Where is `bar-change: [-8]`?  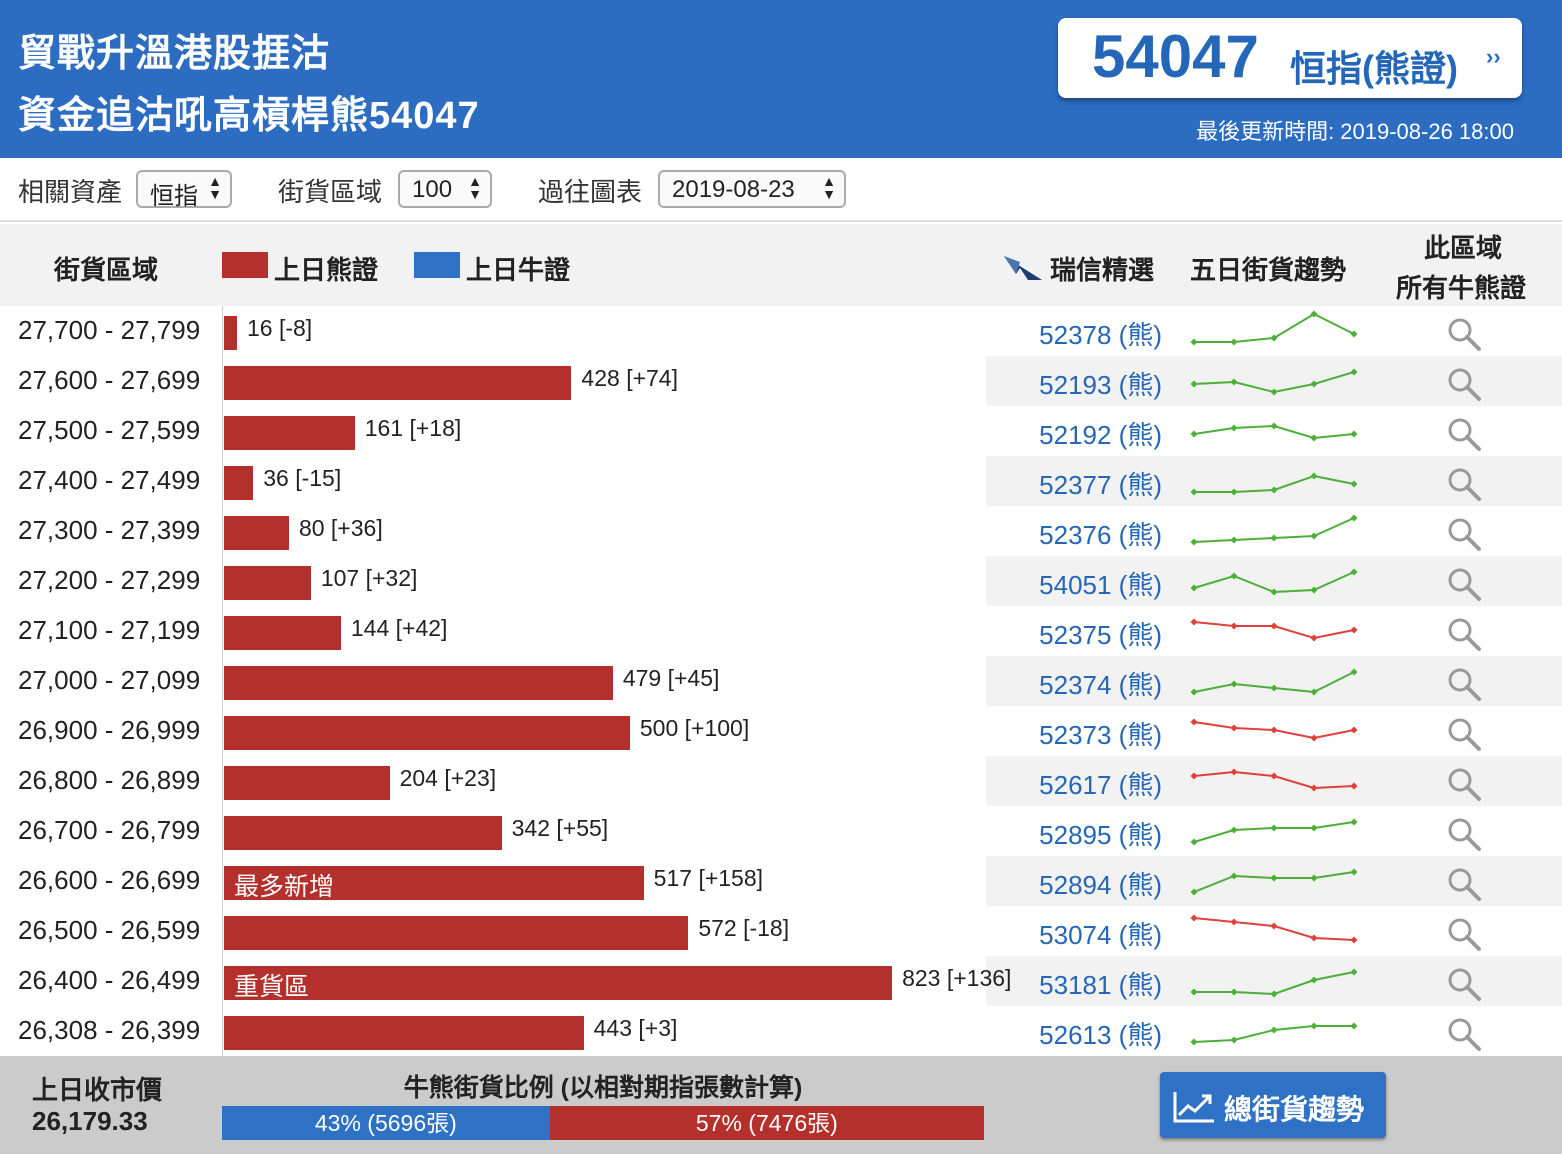 bar-change: [-8] is located at coordinates (295, 328).